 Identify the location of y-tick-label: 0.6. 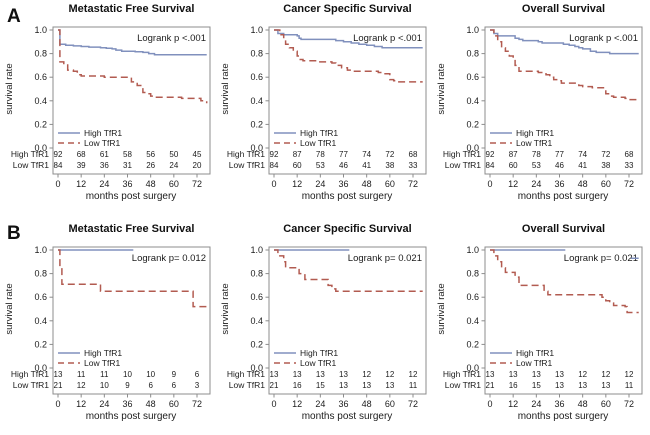
(472, 77).